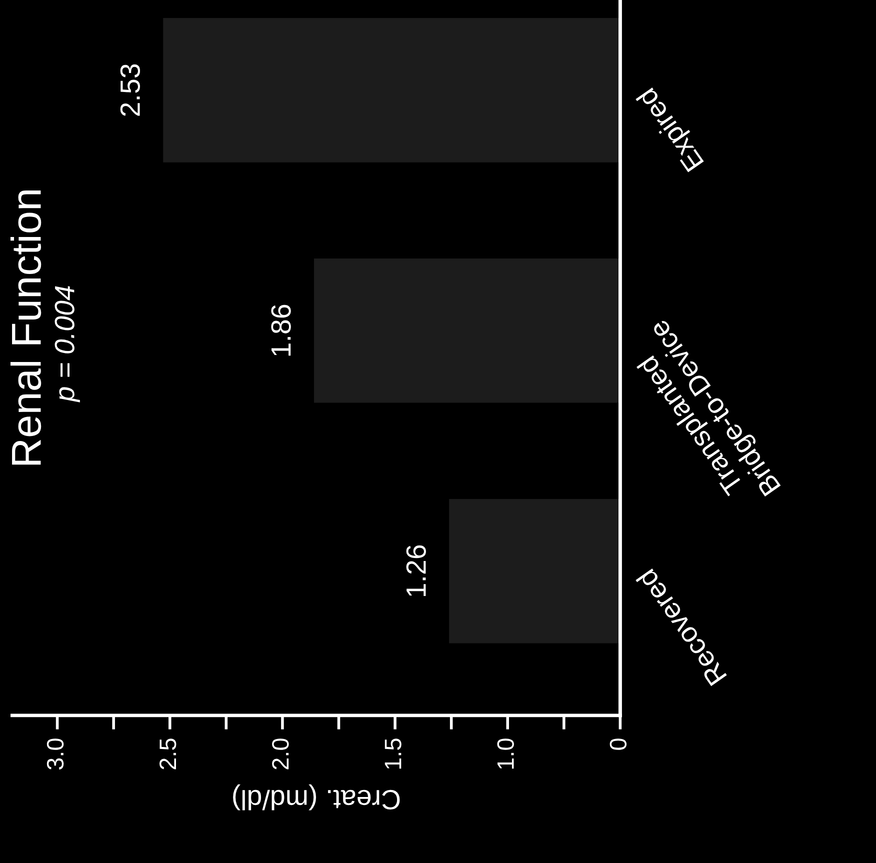  I want to click on data-label: 1.26, so click(416, 570).